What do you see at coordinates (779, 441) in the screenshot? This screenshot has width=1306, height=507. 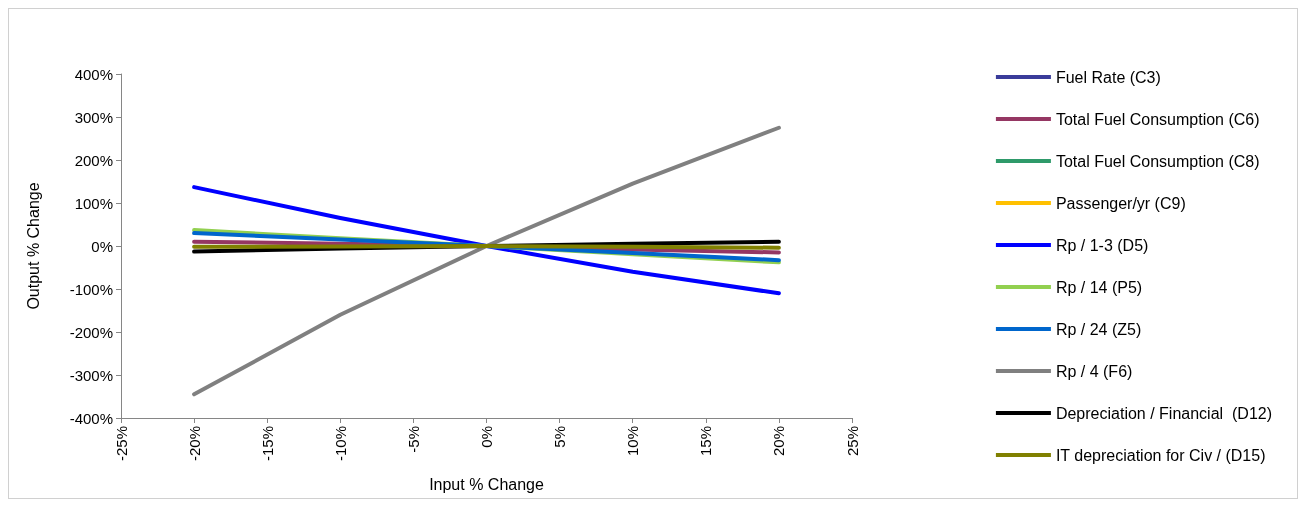 I see `x-tick-label: 20%` at bounding box center [779, 441].